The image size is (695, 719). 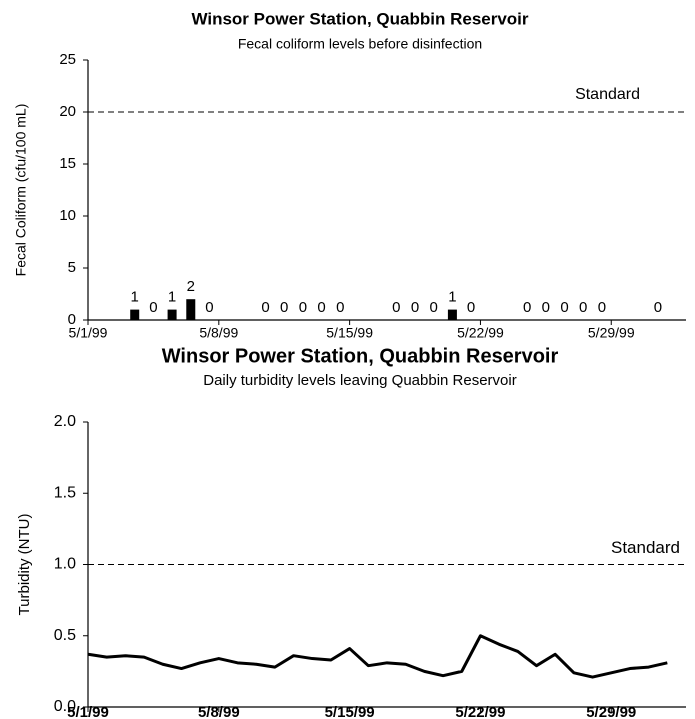 What do you see at coordinates (72, 267) in the screenshot?
I see `y-tick-label: 5` at bounding box center [72, 267].